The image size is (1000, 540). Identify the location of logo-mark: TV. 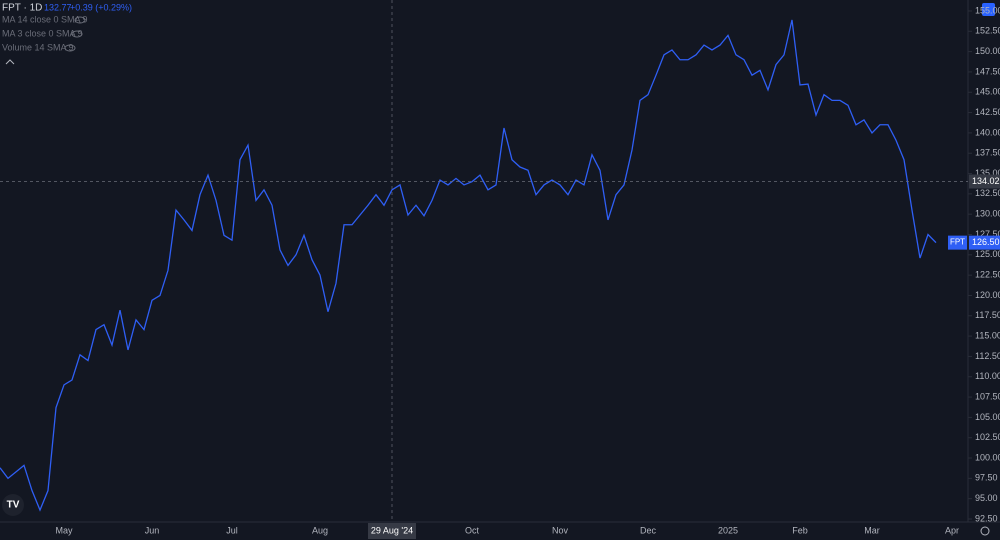
(13, 505).